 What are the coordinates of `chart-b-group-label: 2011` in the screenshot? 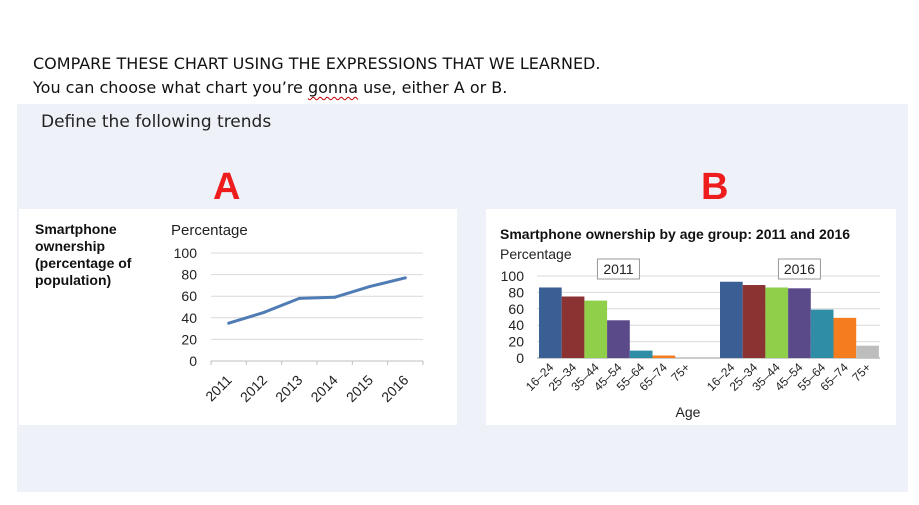 It's located at (618, 269).